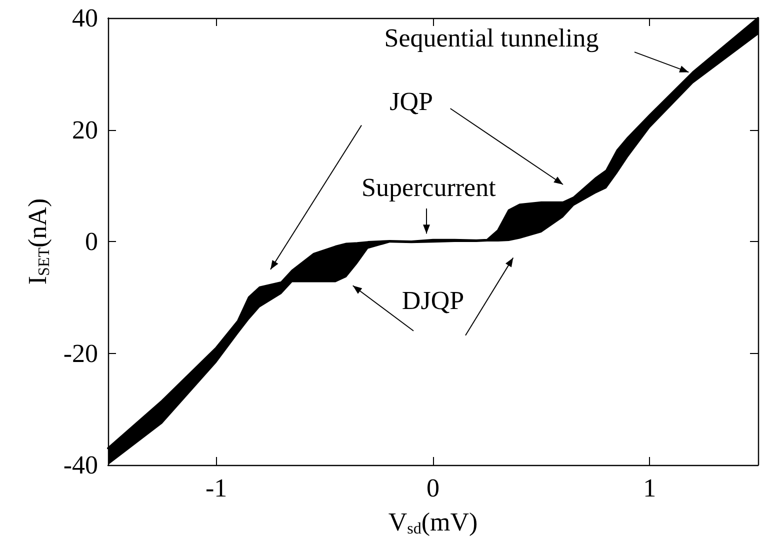 Image resolution: width=760 pixels, height=547 pixels. Describe the element at coordinates (216, 488) in the screenshot. I see `x-tick-label: -1` at that location.